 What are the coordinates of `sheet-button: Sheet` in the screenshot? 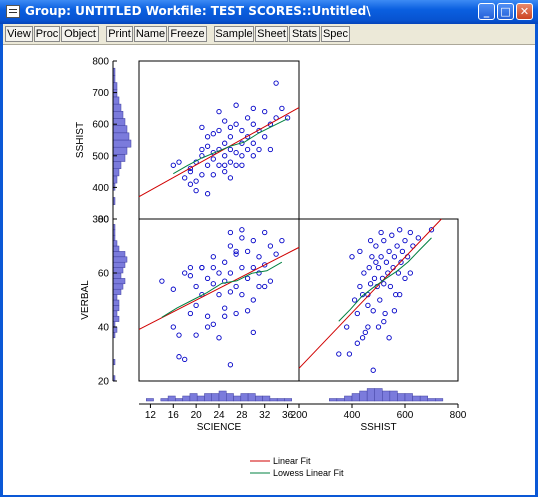 It's located at (271, 34).